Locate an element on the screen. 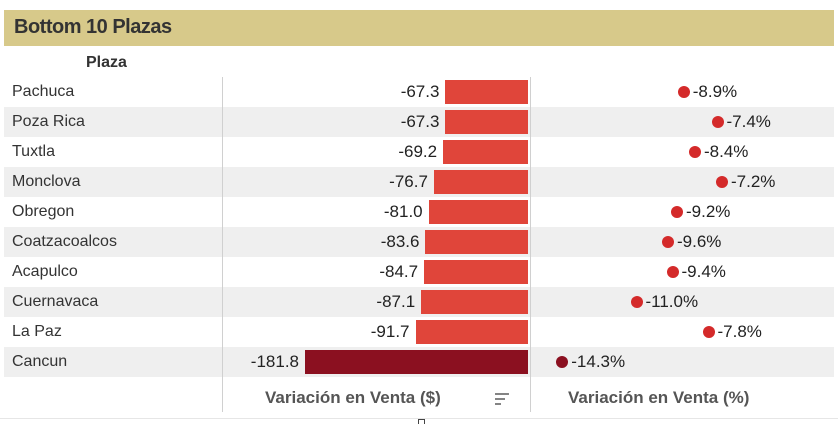 This screenshot has width=838, height=424. pct-value-label: -7.2% is located at coordinates (753, 181).